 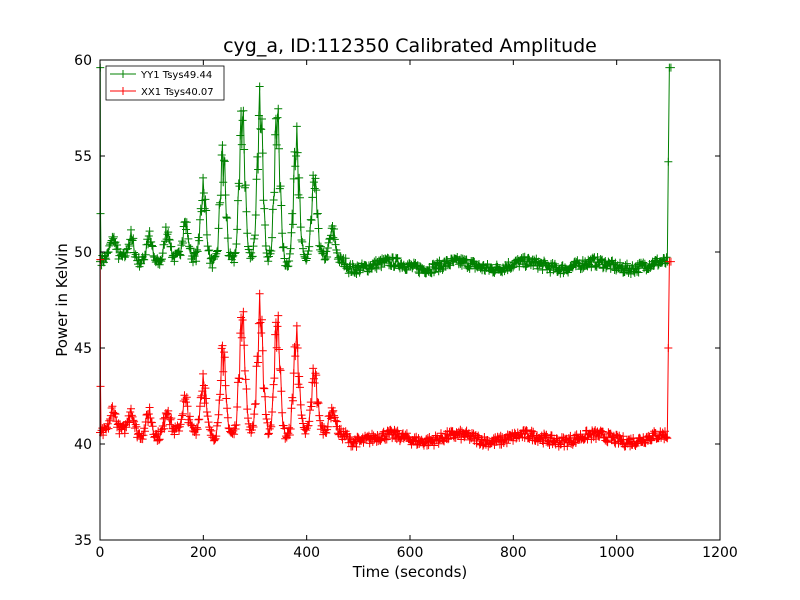 What do you see at coordinates (410, 553) in the screenshot?
I see `x-tick-label-3: 600` at bounding box center [410, 553].